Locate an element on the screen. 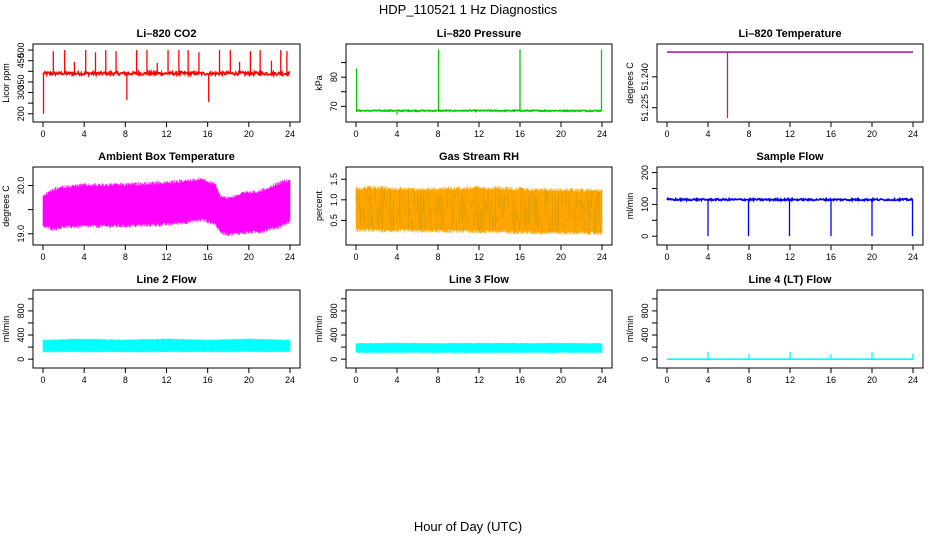  y-axis-label: kPa is located at coordinates (319, 83).